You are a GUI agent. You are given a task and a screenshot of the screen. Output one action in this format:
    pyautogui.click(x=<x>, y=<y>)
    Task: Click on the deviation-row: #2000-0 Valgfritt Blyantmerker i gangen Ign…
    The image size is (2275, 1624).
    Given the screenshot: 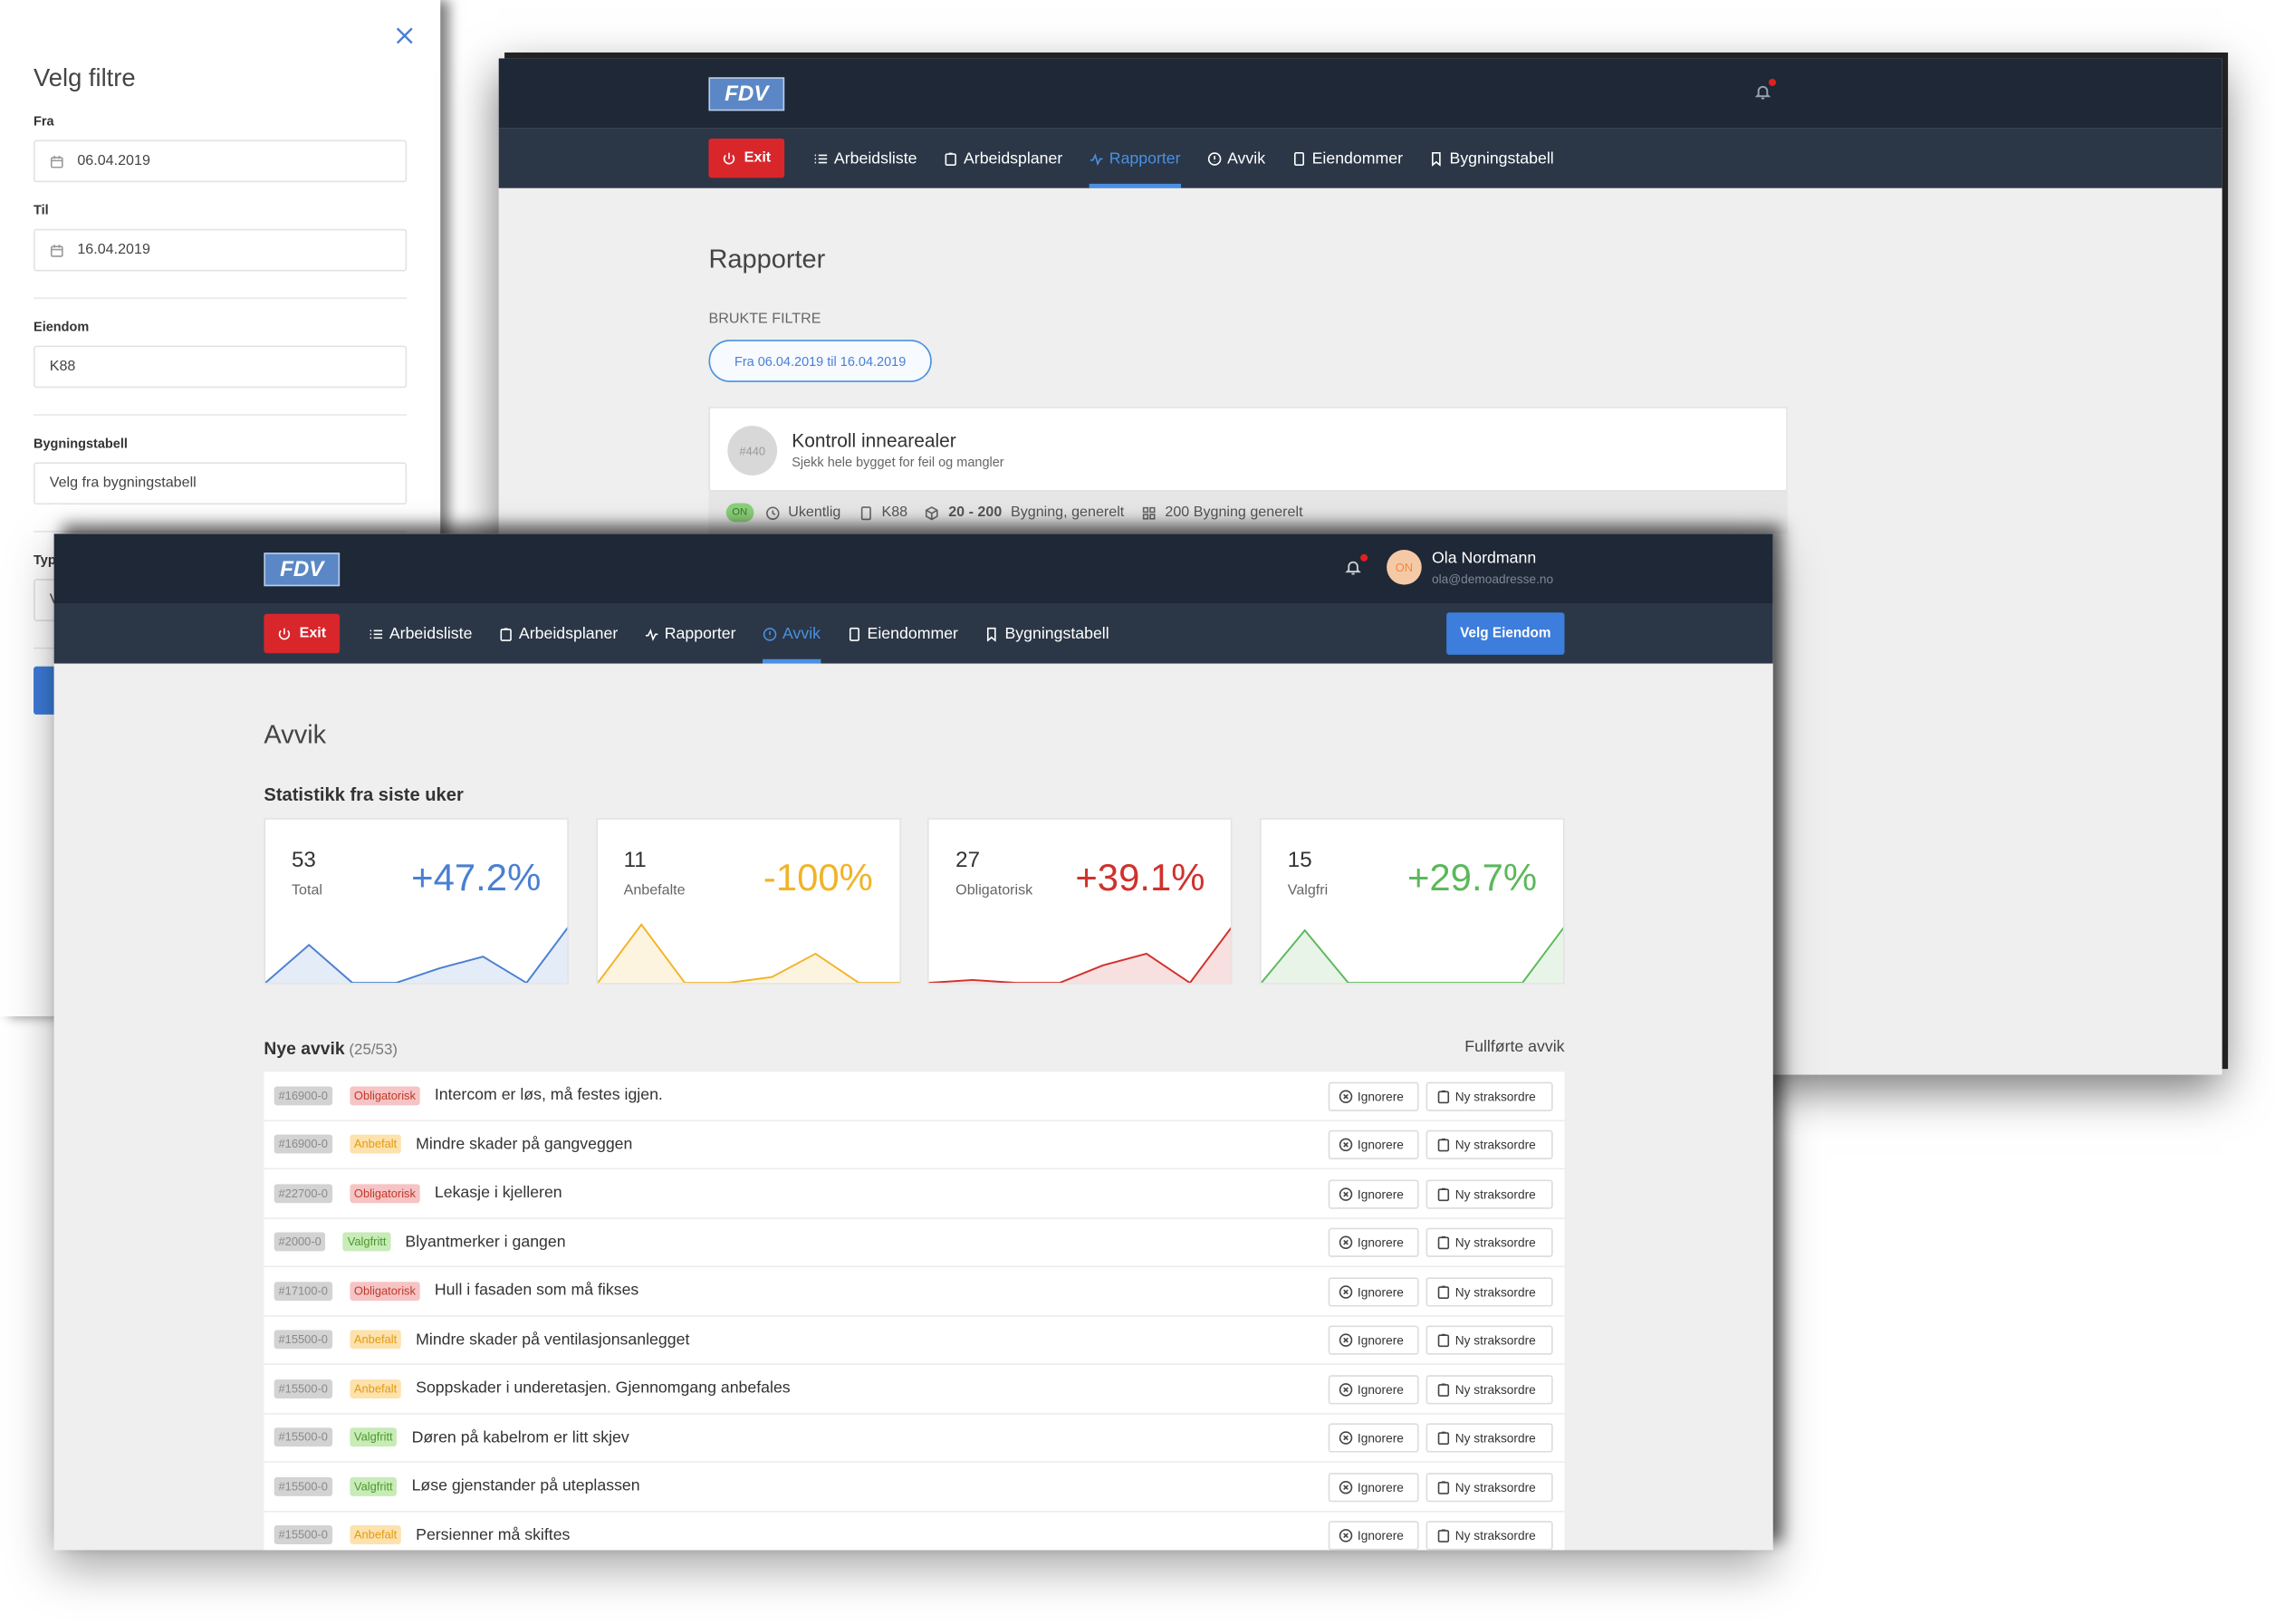 What is the action you would take?
    pyautogui.click(x=914, y=1243)
    